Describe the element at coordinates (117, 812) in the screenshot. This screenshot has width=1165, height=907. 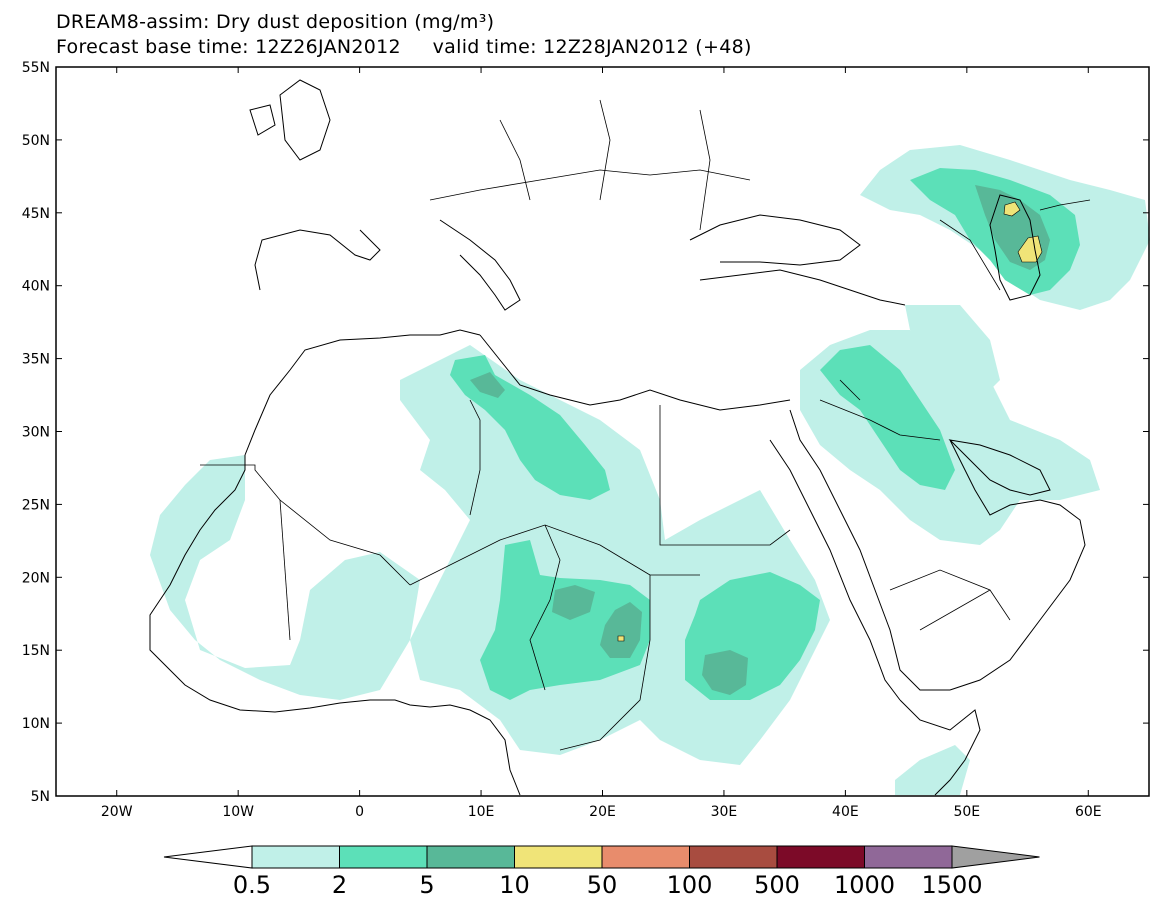
I see `lon-label: 20W` at that location.